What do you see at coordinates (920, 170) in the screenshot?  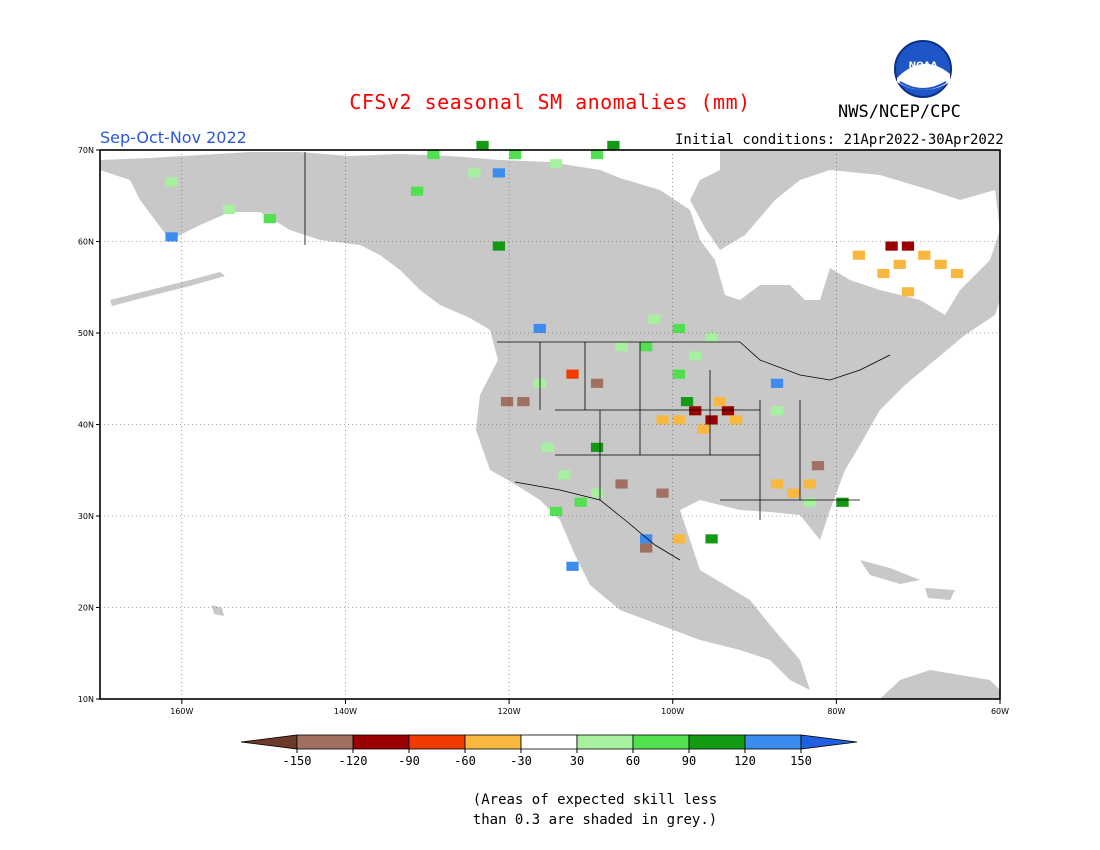 I see `greenland` at bounding box center [920, 170].